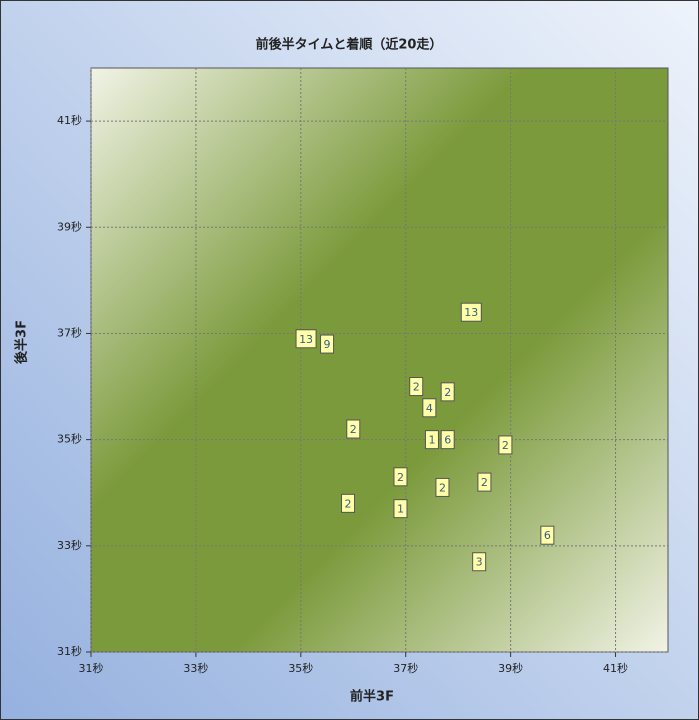 Image resolution: width=699 pixels, height=720 pixels. I want to click on y-tick-label: 37秒, so click(69, 332).